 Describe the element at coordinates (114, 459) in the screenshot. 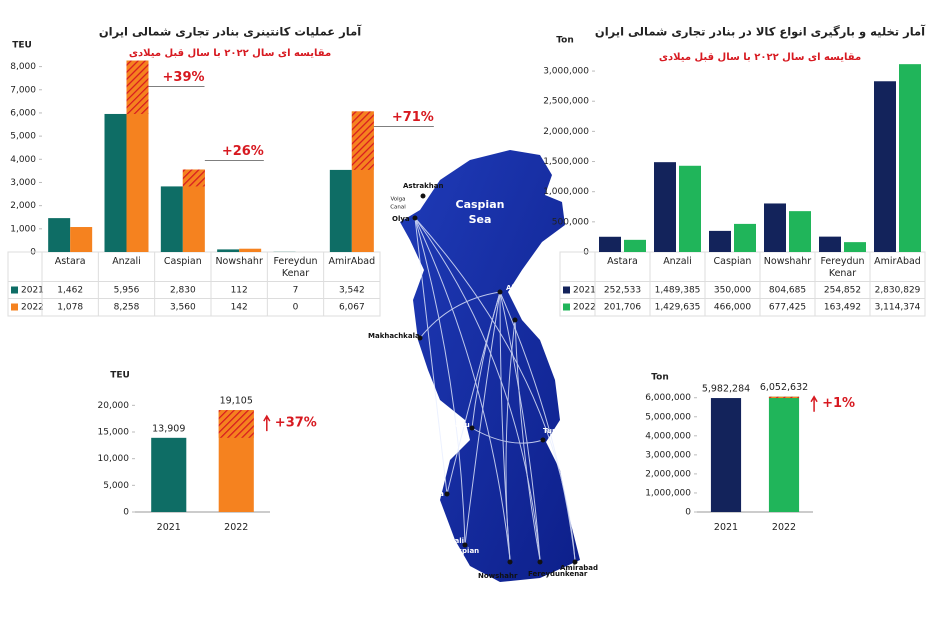

I see `y-tick-label: 10,000` at that location.